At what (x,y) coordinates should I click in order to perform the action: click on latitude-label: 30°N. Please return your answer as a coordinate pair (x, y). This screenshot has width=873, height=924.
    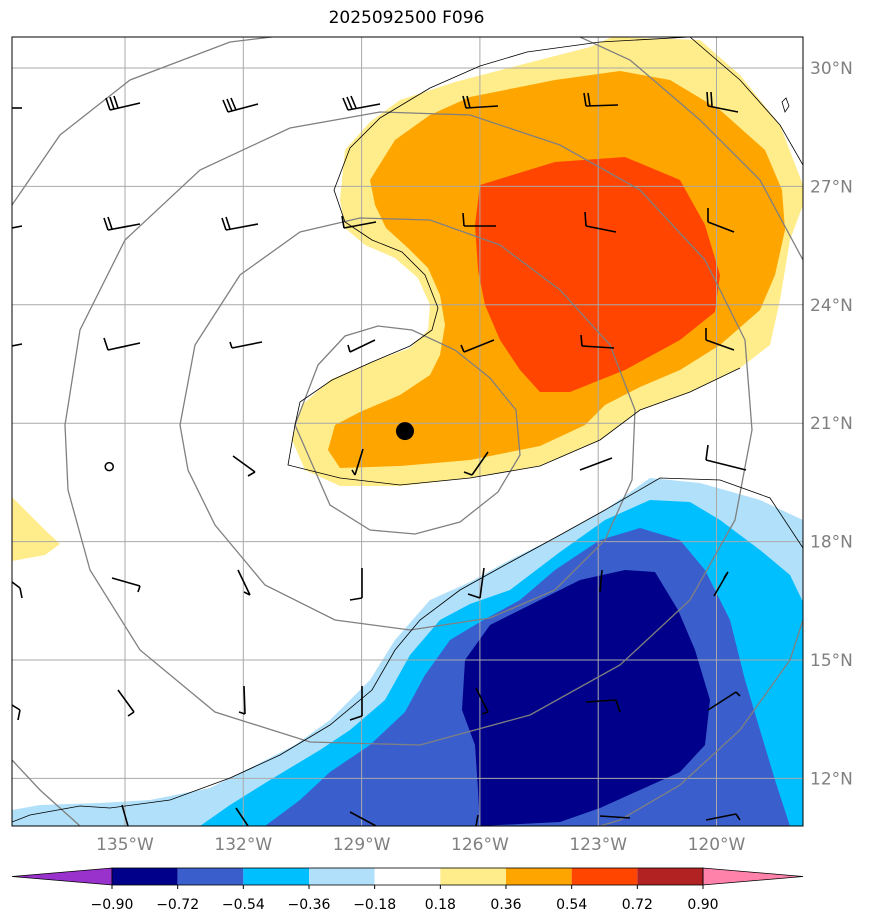
    Looking at the image, I should click on (831, 69).